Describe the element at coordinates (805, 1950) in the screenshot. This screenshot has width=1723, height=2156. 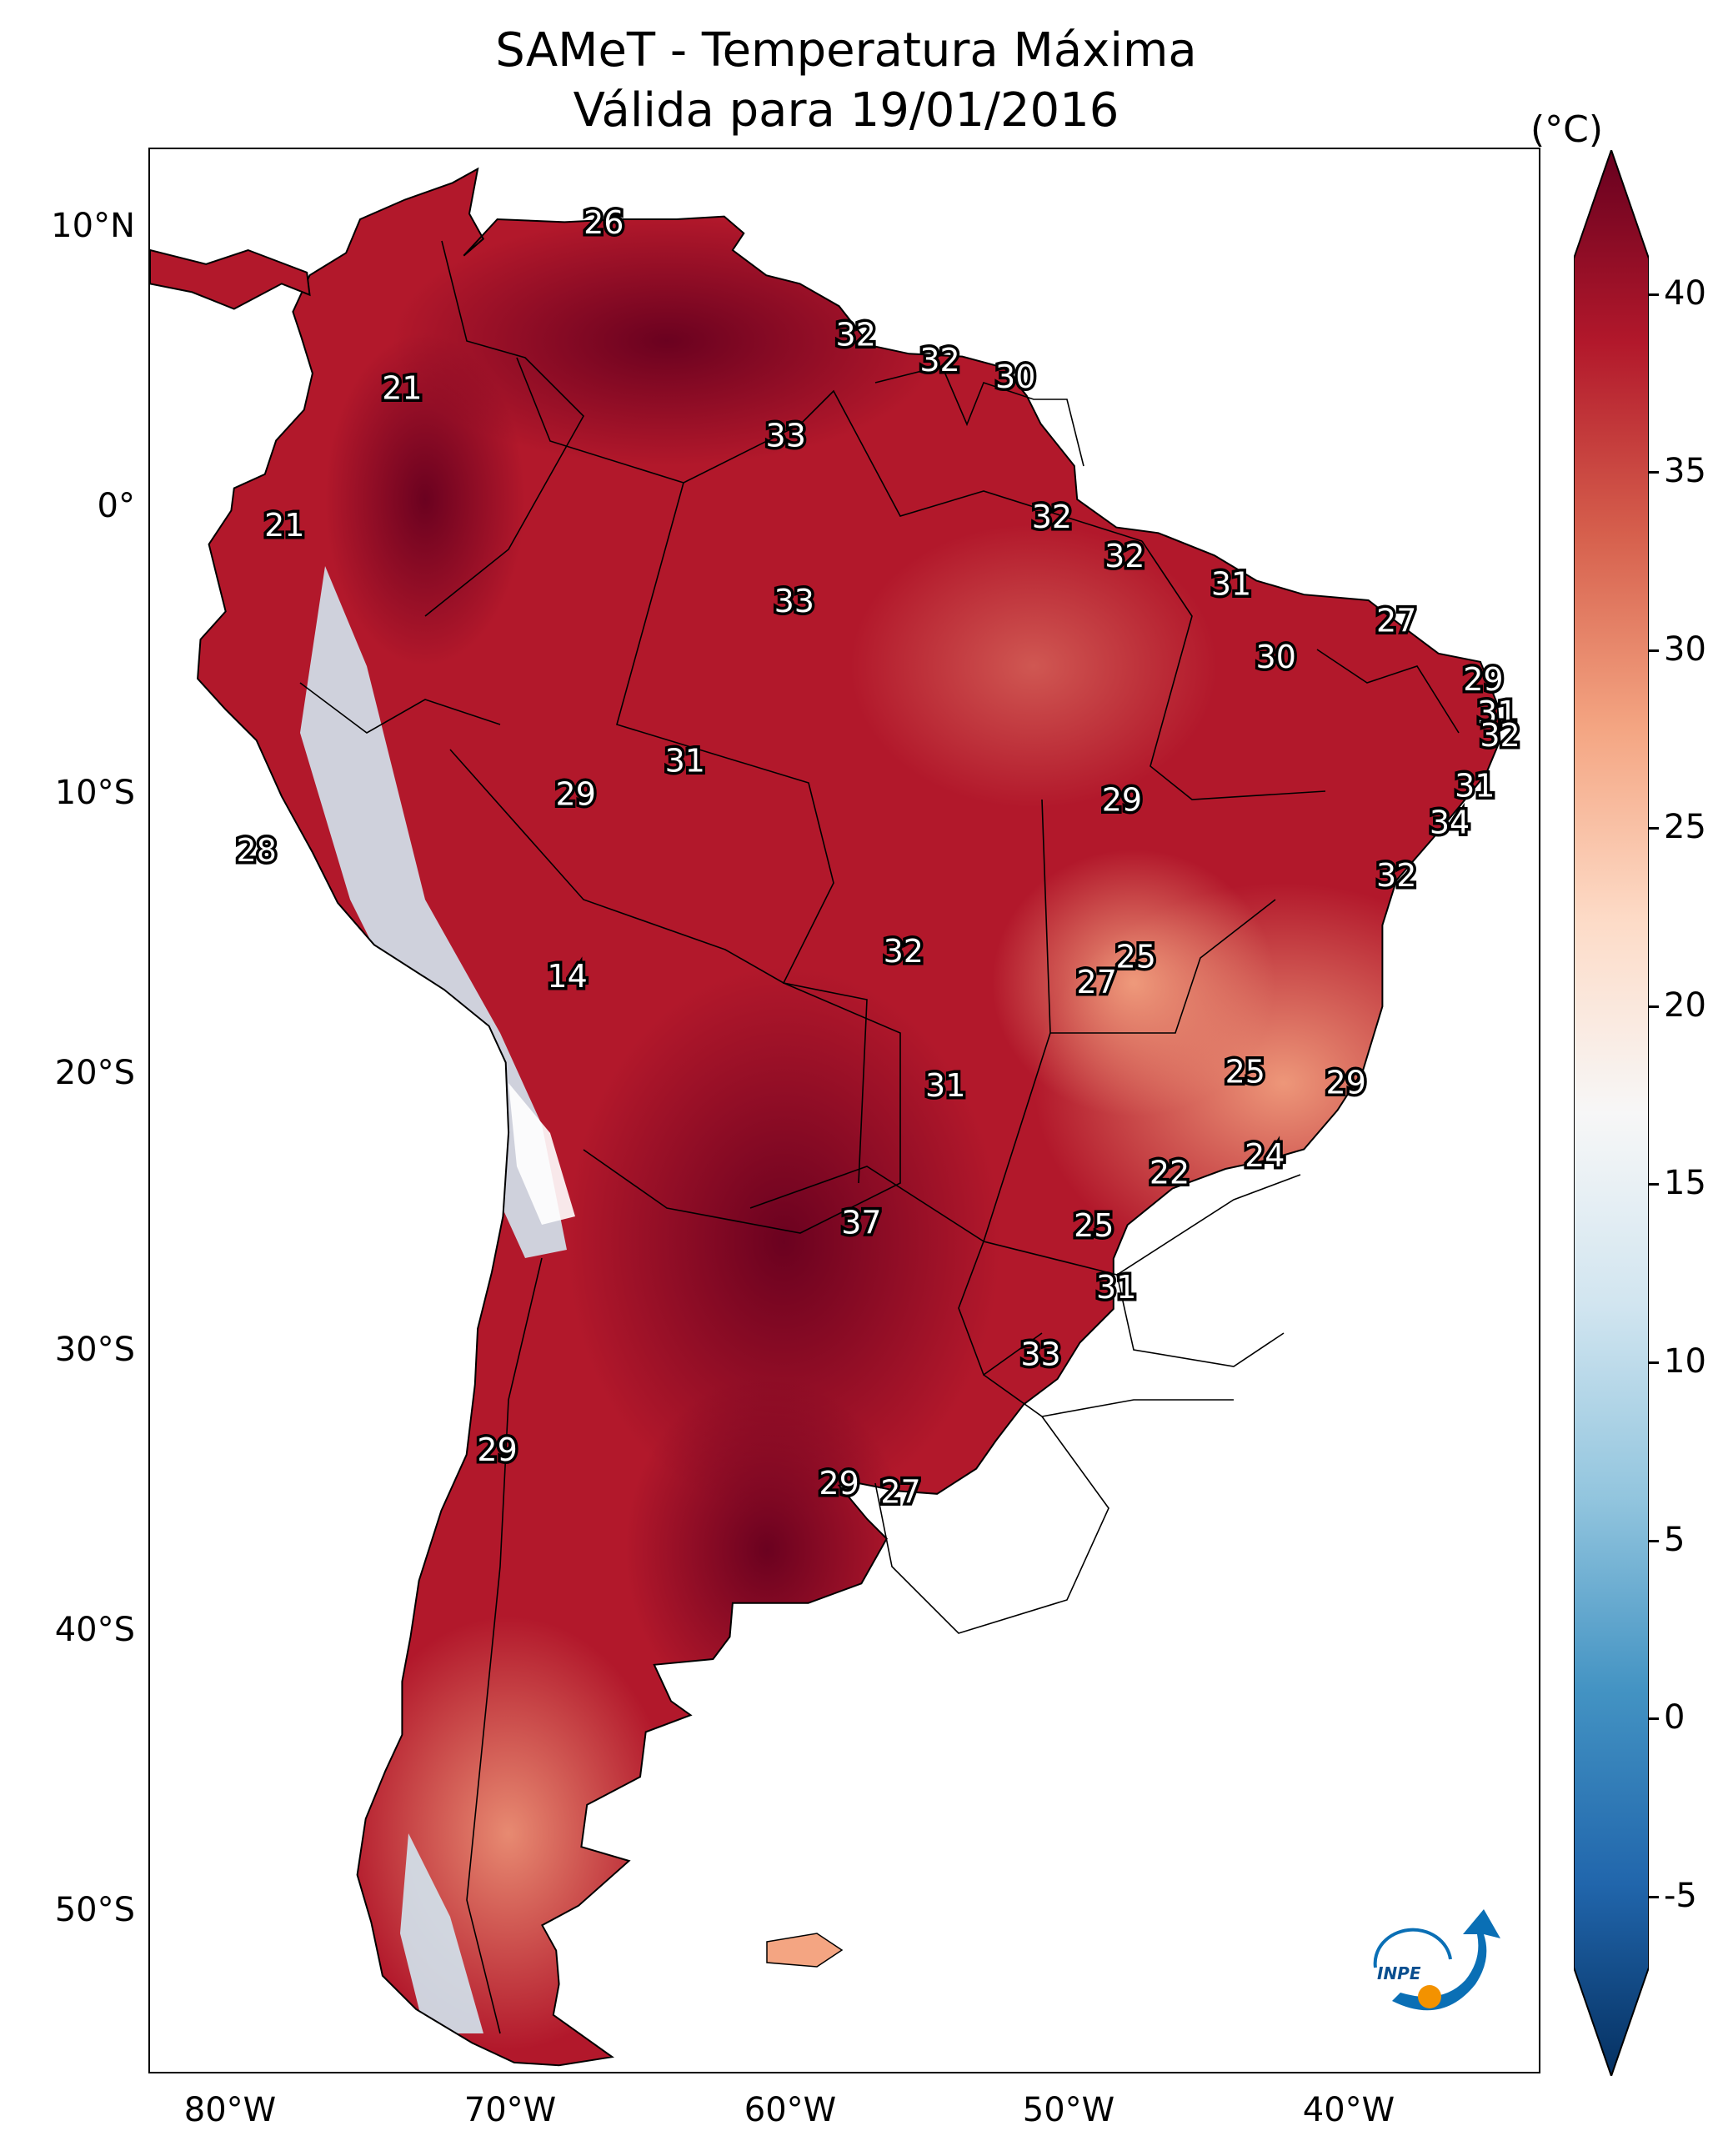
I see `falkland-islands` at that location.